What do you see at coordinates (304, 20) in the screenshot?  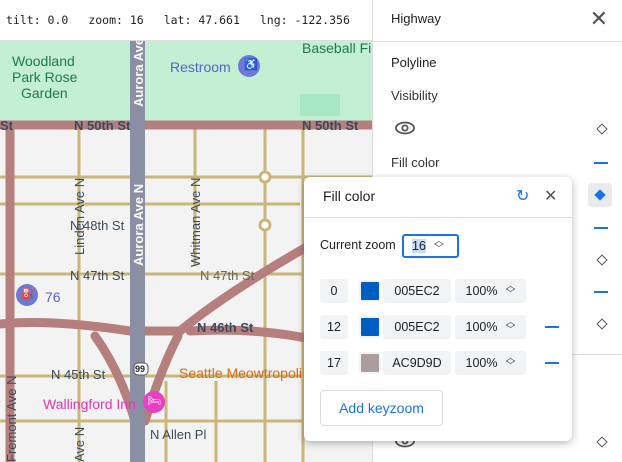 I see `lng-readout: lng: -122.356` at bounding box center [304, 20].